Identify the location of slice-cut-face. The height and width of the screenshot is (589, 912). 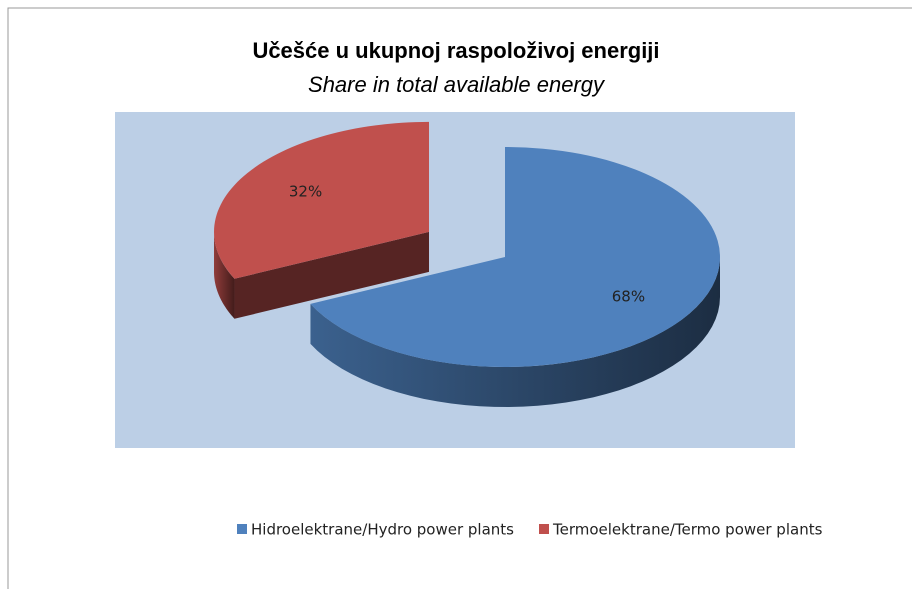
(332, 275).